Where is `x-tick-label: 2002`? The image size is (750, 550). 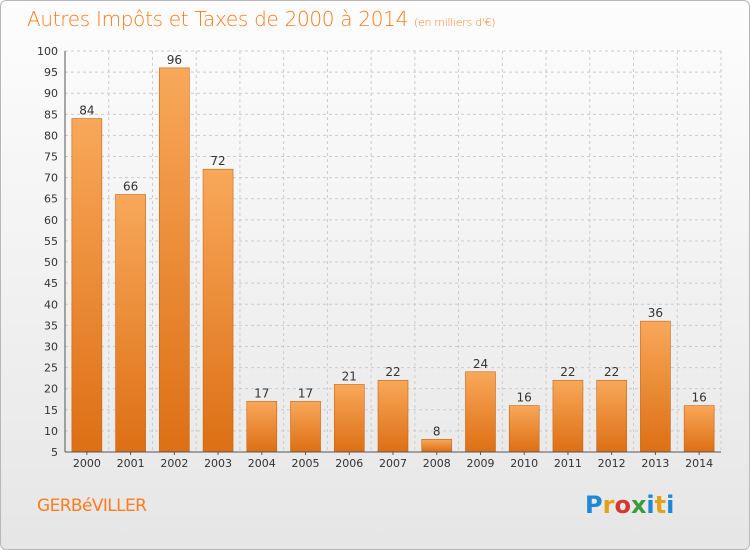 x-tick-label: 2002 is located at coordinates (174, 463).